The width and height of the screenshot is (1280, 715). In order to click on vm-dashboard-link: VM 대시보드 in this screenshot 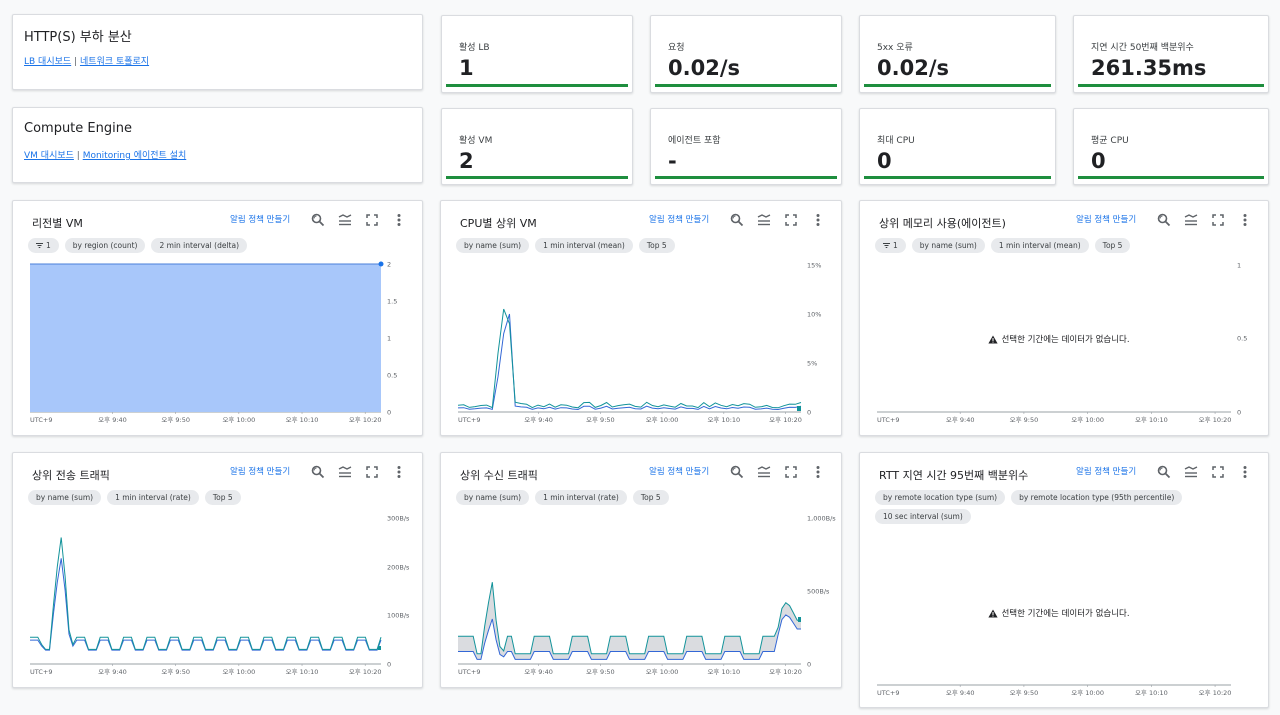, I will do `click(49, 156)`.